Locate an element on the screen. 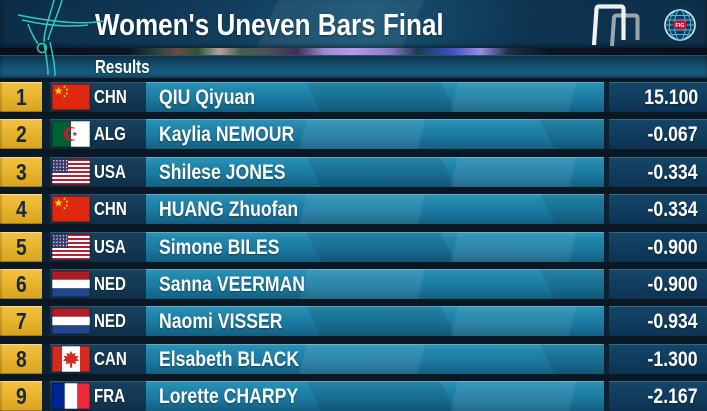  rank-number: 1 is located at coordinates (21, 97).